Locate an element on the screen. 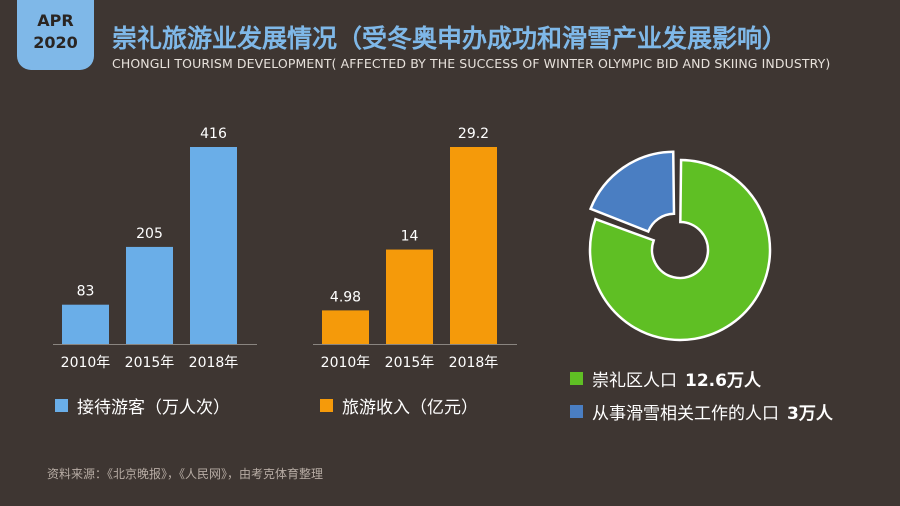 Image resolution: width=900 pixels, height=506 pixels. visitors-bar-chart: 83 2010年 205 2015年 416 2018年 is located at coordinates (155, 248).